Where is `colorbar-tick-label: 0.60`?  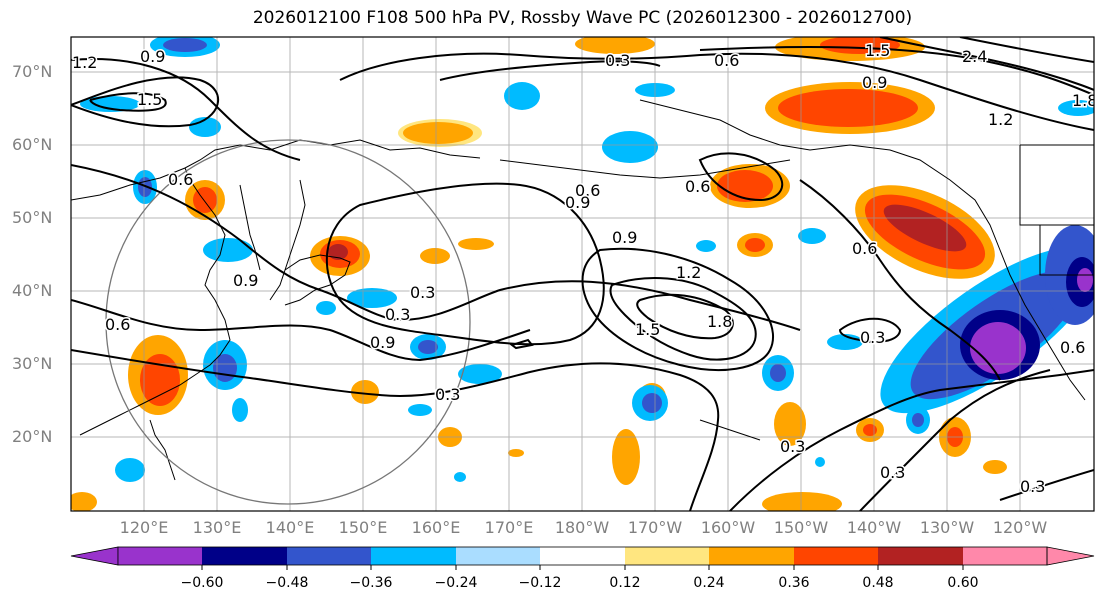
colorbar-tick-label: 0.60 is located at coordinates (963, 583).